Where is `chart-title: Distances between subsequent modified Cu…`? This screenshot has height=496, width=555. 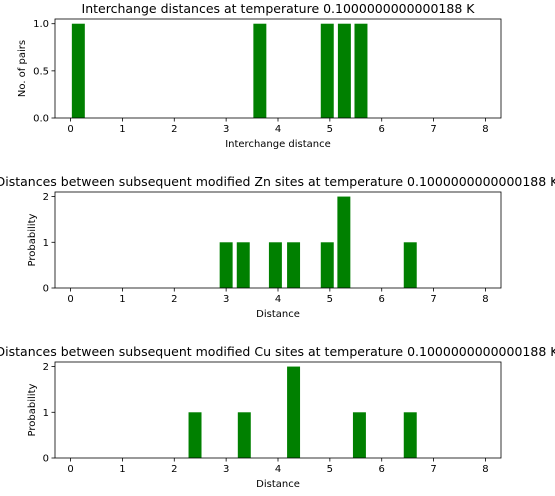 chart-title: Distances between subsequent modified Cu… is located at coordinates (277, 351).